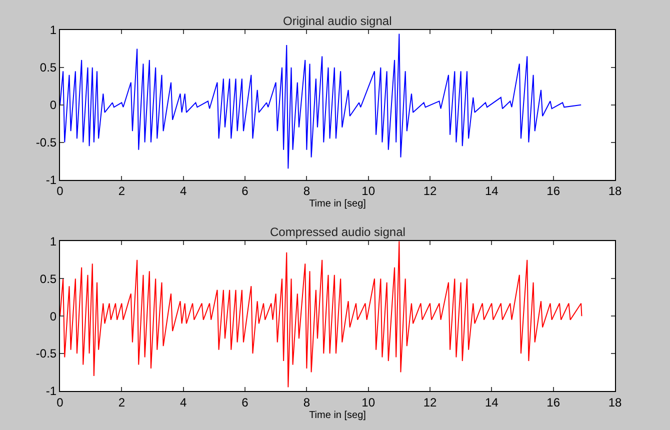 Image resolution: width=670 pixels, height=430 pixels. I want to click on chart-title: Original audio signal, so click(337, 21).